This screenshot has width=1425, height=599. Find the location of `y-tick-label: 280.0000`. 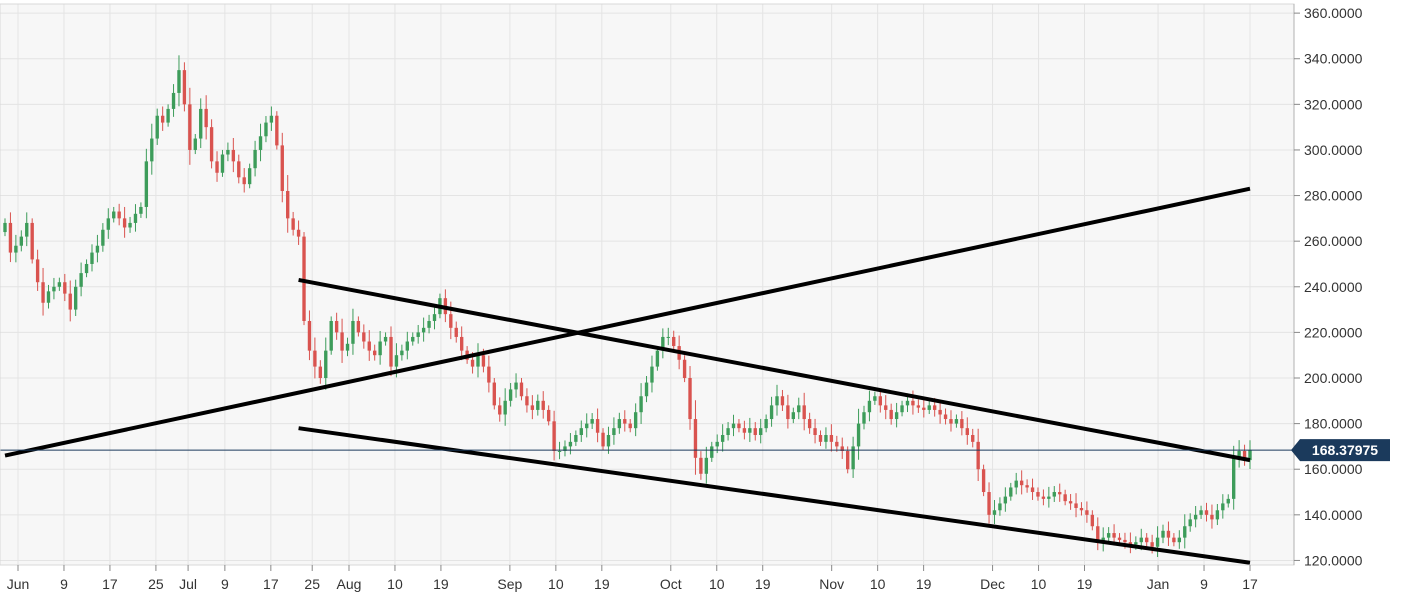

y-tick-label: 280.0000 is located at coordinates (1333, 196).